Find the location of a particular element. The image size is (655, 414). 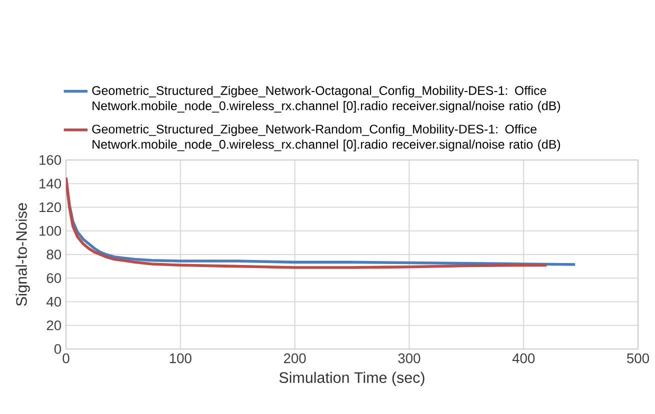

x-tick-label: 200 is located at coordinates (295, 358).